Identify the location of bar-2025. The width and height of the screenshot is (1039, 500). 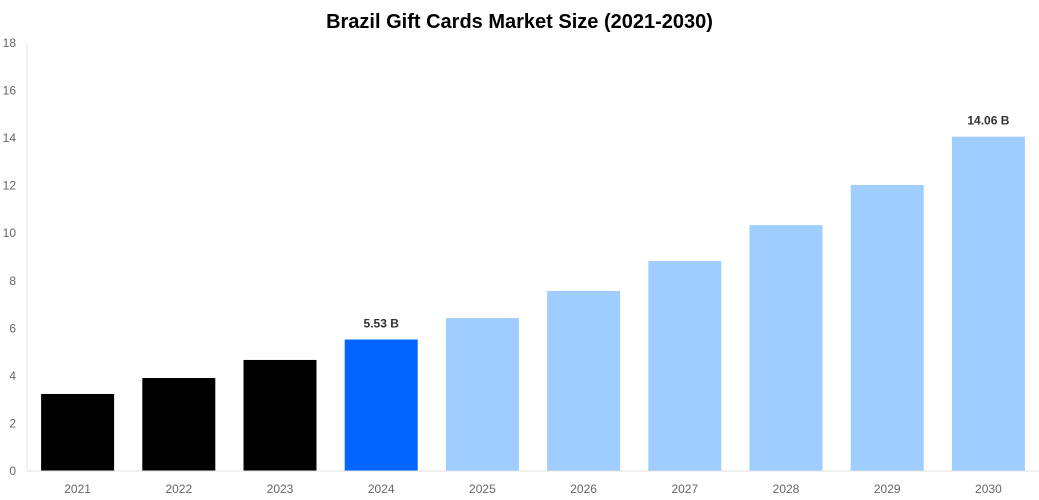
(482, 394).